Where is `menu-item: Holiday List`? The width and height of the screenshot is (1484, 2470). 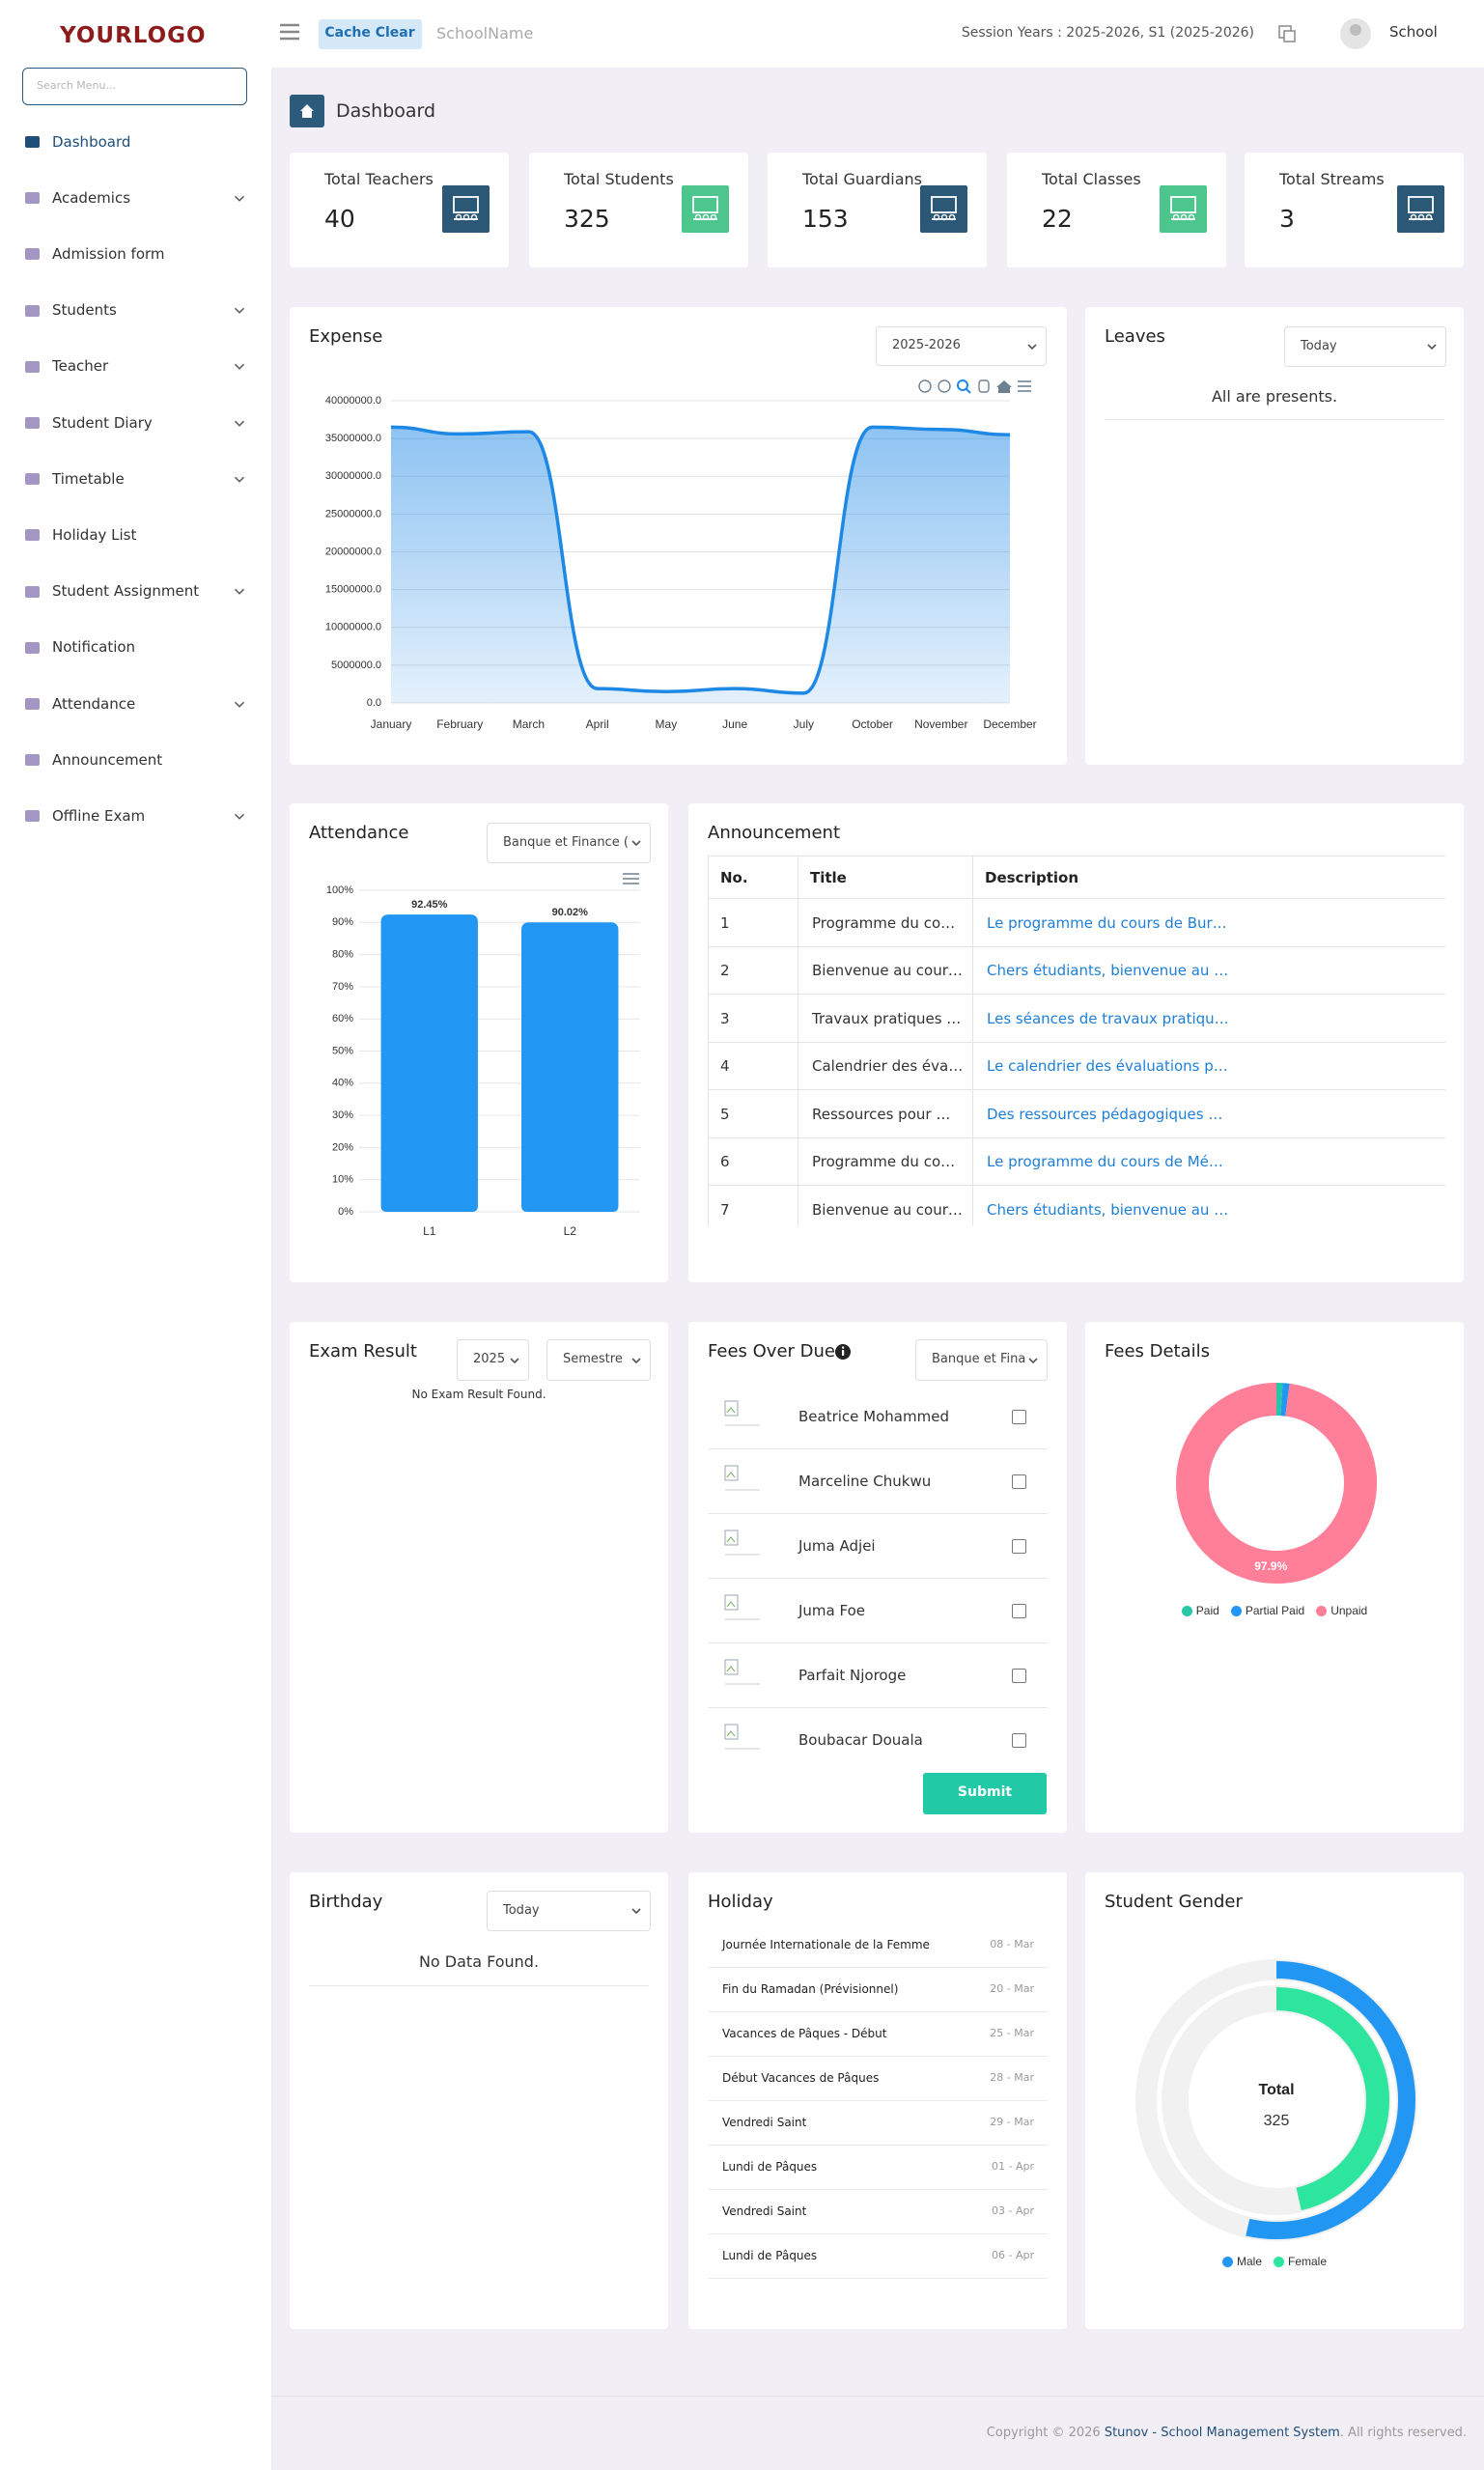 menu-item: Holiday List is located at coordinates (135, 535).